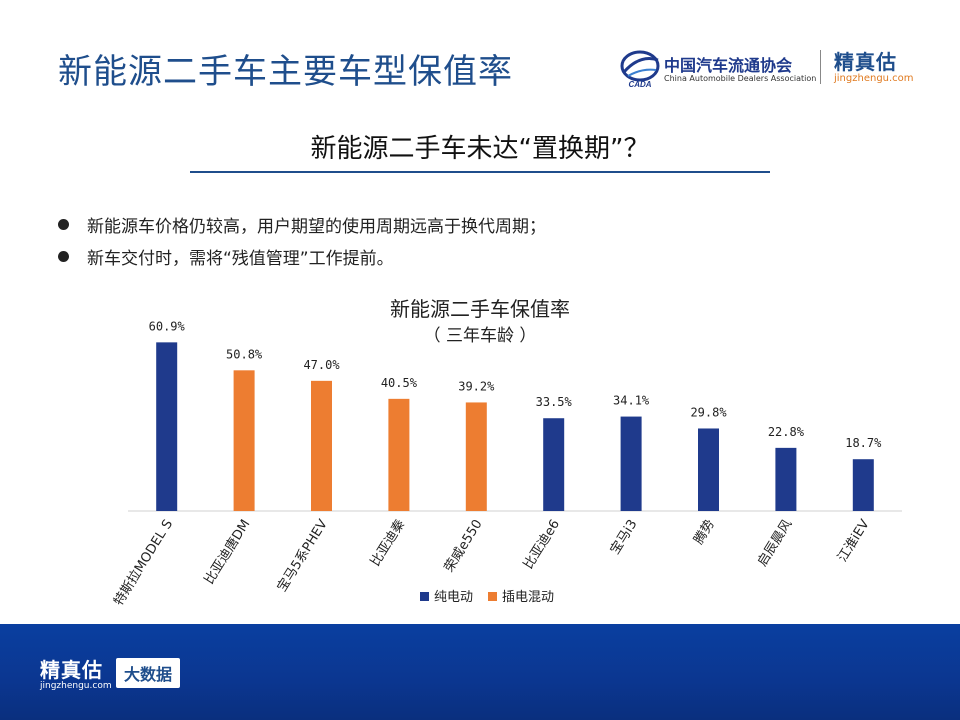 Image resolution: width=960 pixels, height=720 pixels. I want to click on chart-legend: 纯电动 插电混动, so click(487, 597).